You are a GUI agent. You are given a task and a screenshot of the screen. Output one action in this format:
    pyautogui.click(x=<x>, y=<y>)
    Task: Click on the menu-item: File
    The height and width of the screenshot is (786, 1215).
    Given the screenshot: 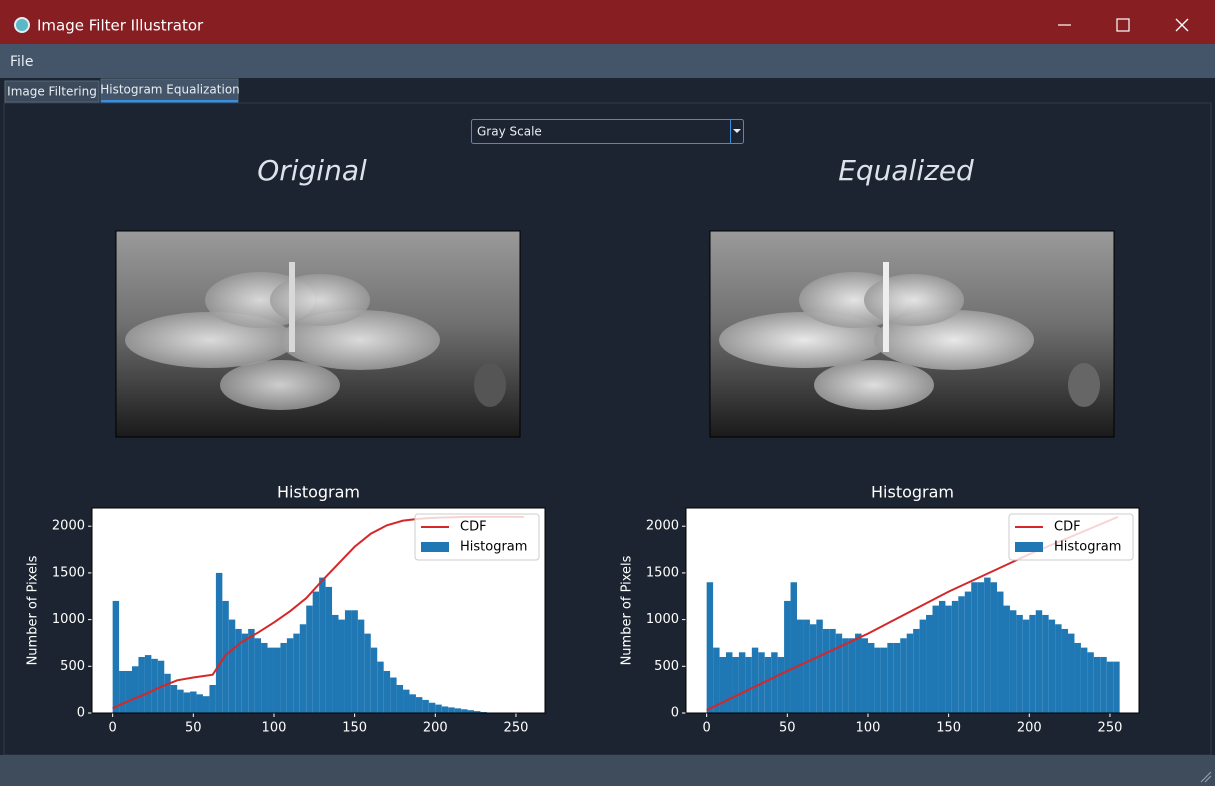 What is the action you would take?
    pyautogui.click(x=21, y=62)
    